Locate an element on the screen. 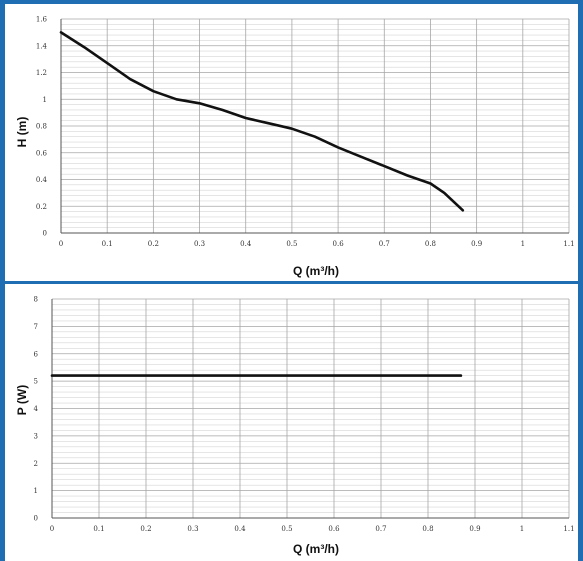  x-tick-label: 1.1 is located at coordinates (568, 244).